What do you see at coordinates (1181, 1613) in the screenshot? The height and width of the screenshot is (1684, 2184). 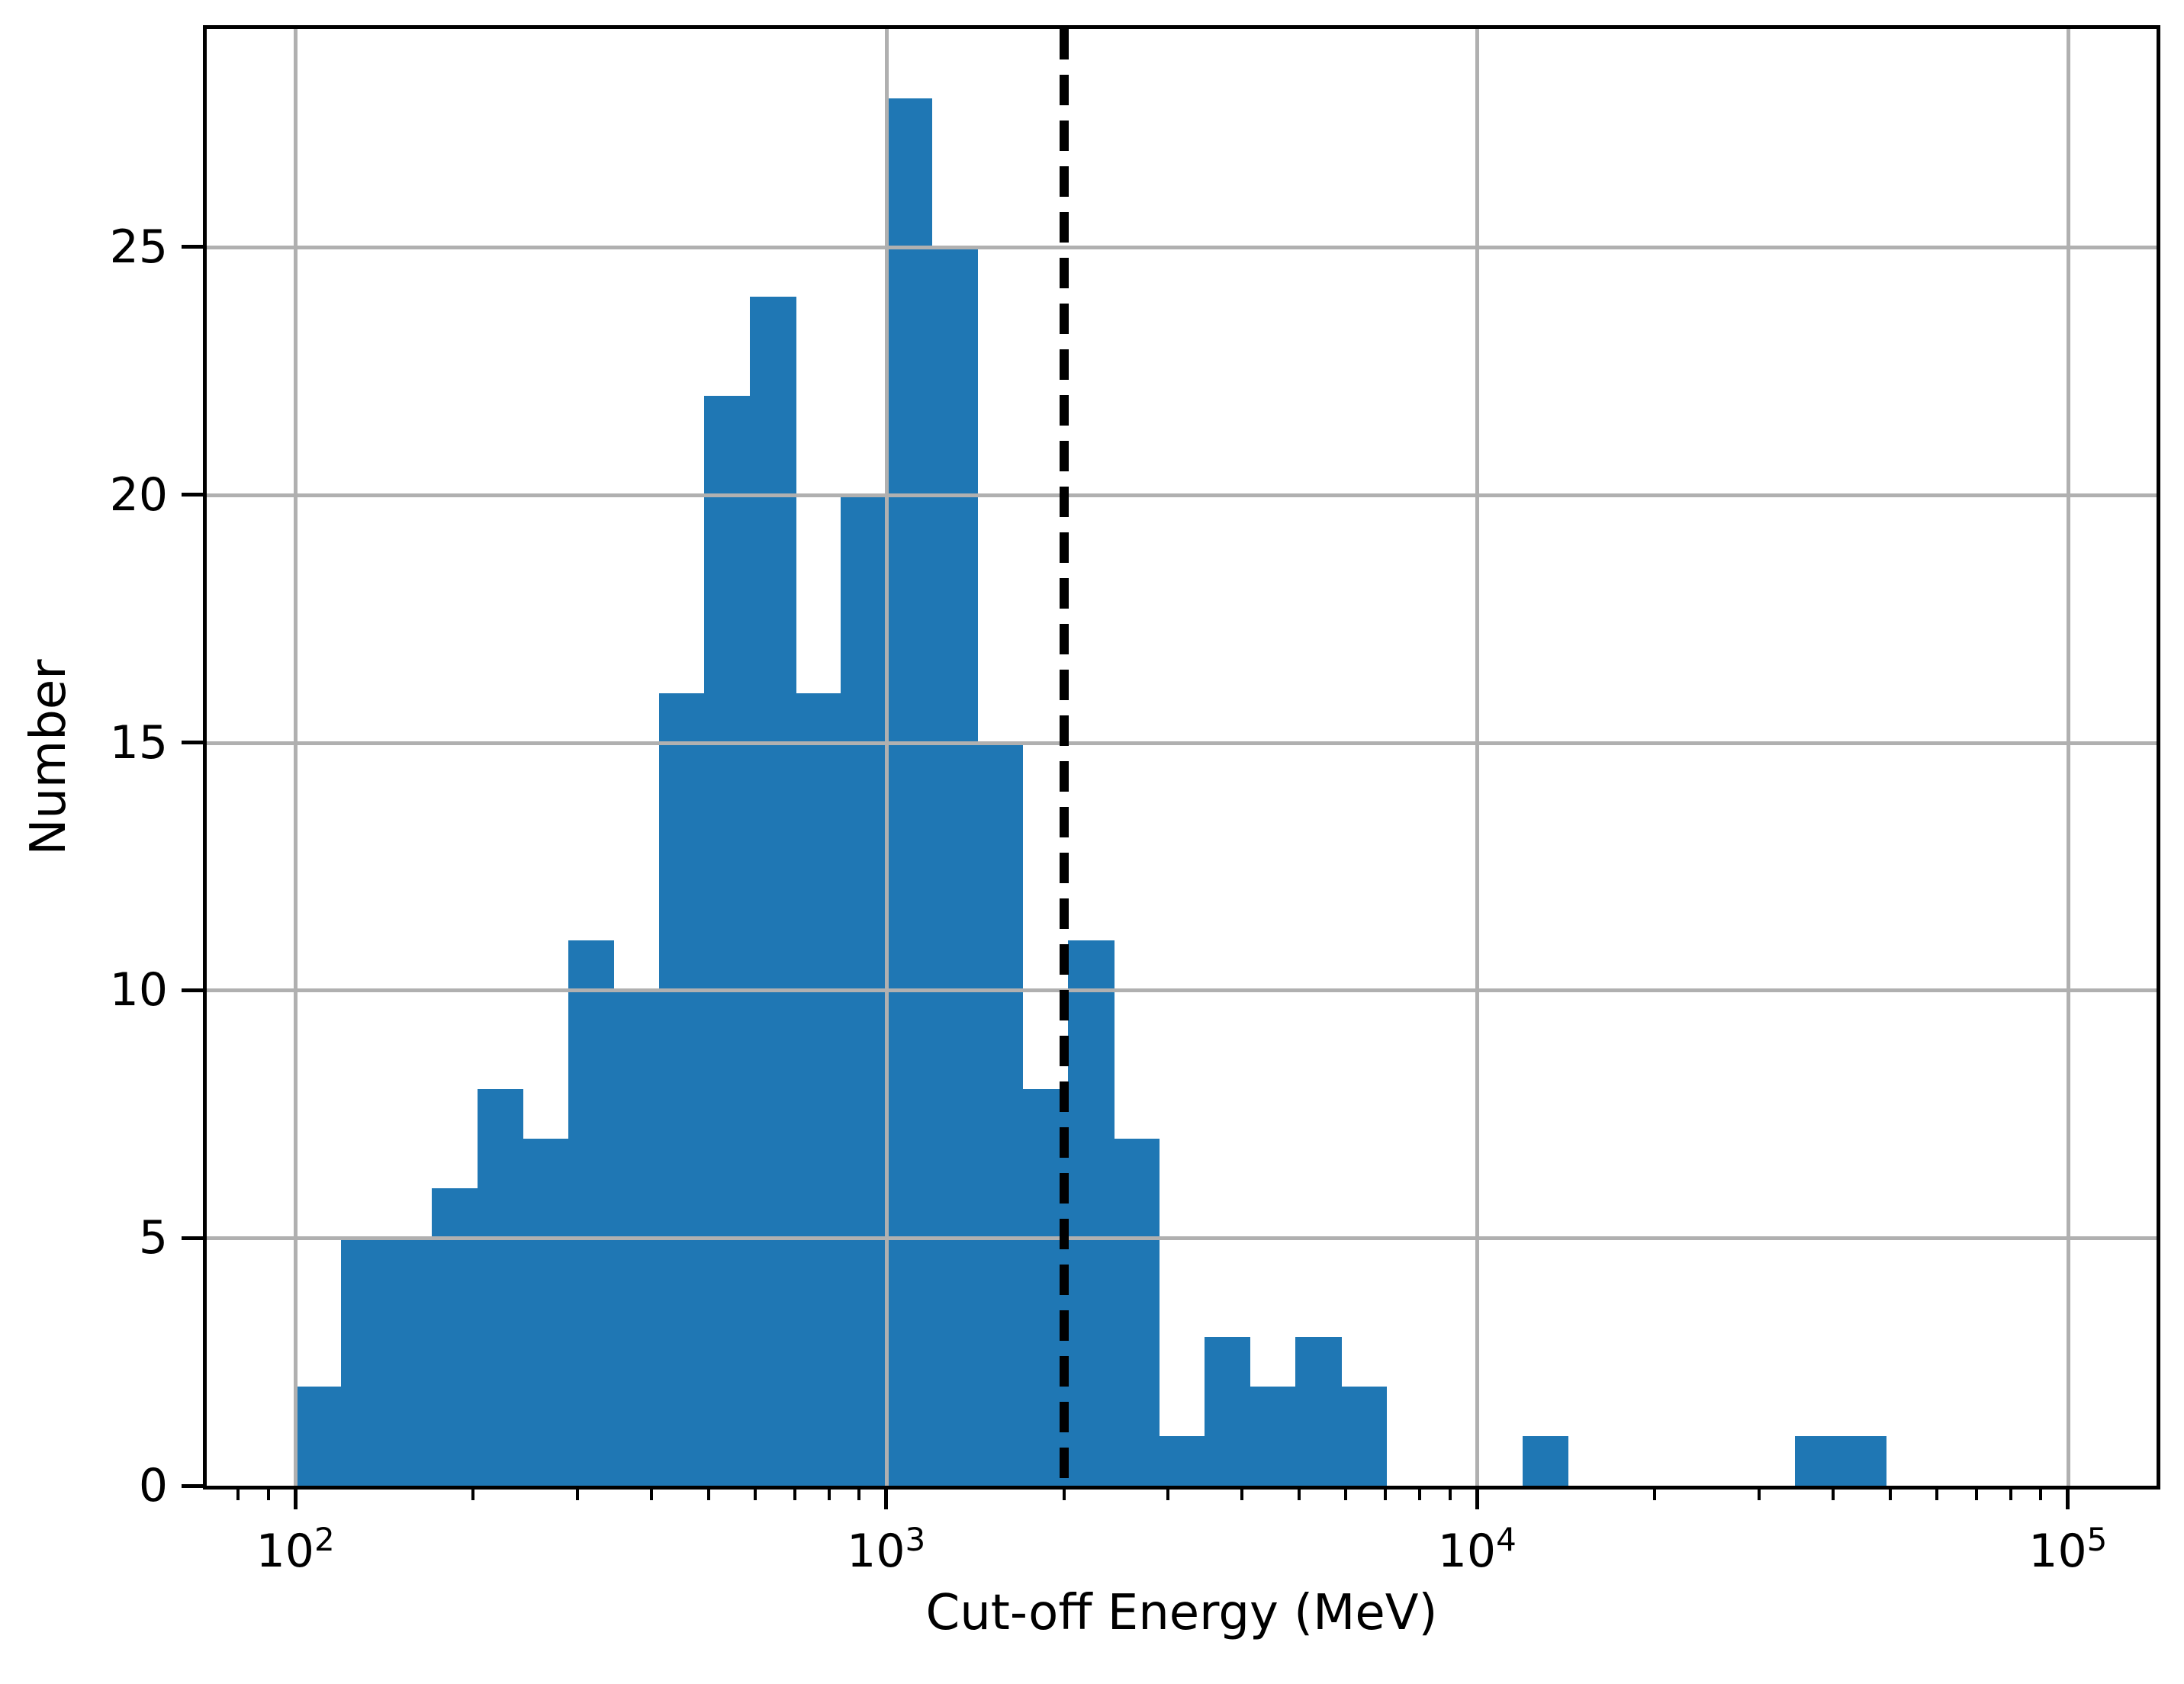 I see `x-axis-label: Cut-off Energy (MeV)` at bounding box center [1181, 1613].